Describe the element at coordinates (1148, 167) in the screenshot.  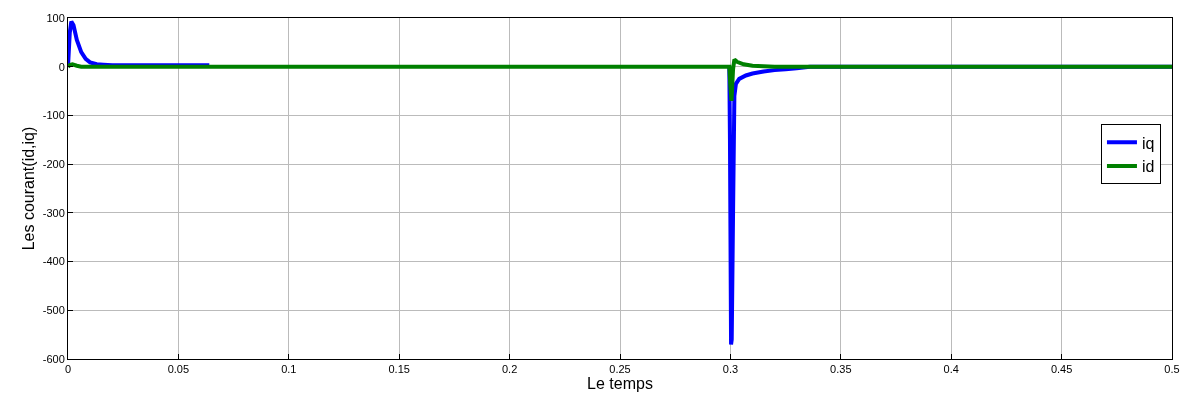
I see `legend-label: id` at that location.